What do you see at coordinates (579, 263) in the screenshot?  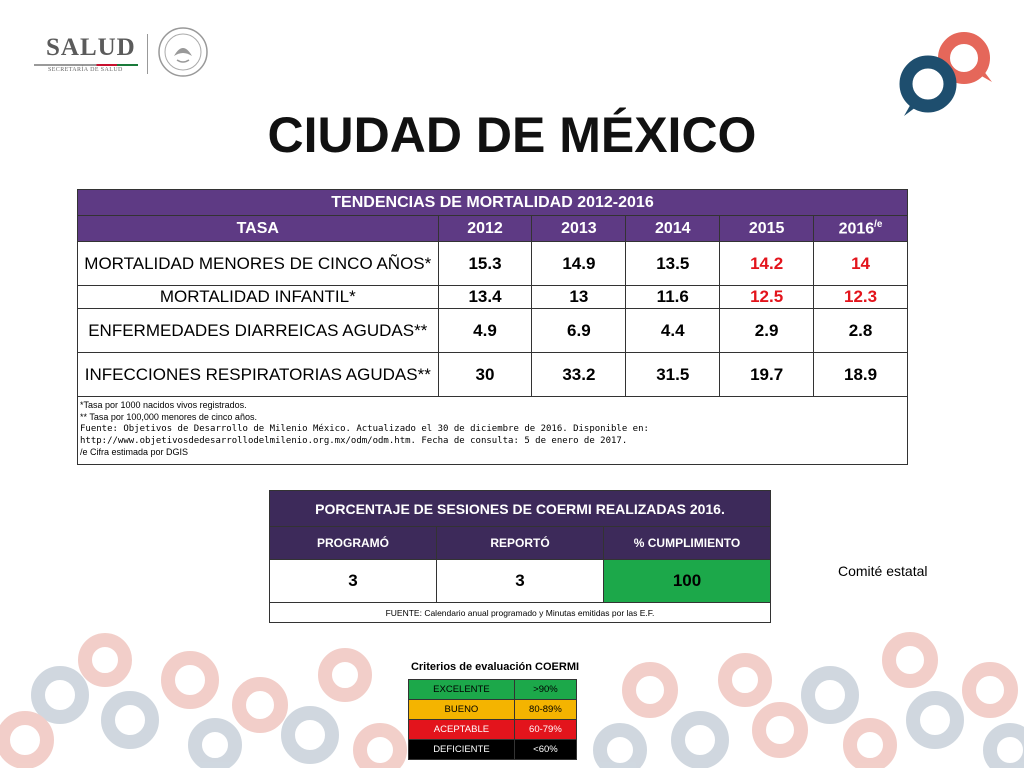 I see `cell-value: 14.9` at bounding box center [579, 263].